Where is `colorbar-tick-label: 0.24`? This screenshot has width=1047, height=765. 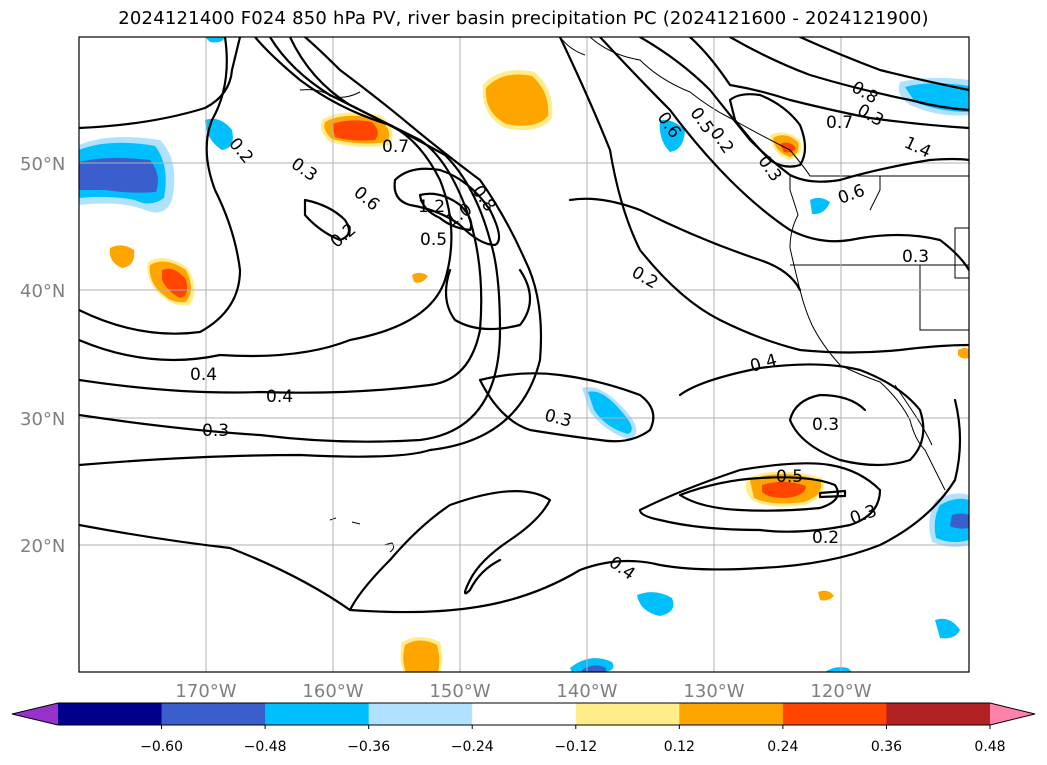
colorbar-tick-label: 0.24 is located at coordinates (782, 747).